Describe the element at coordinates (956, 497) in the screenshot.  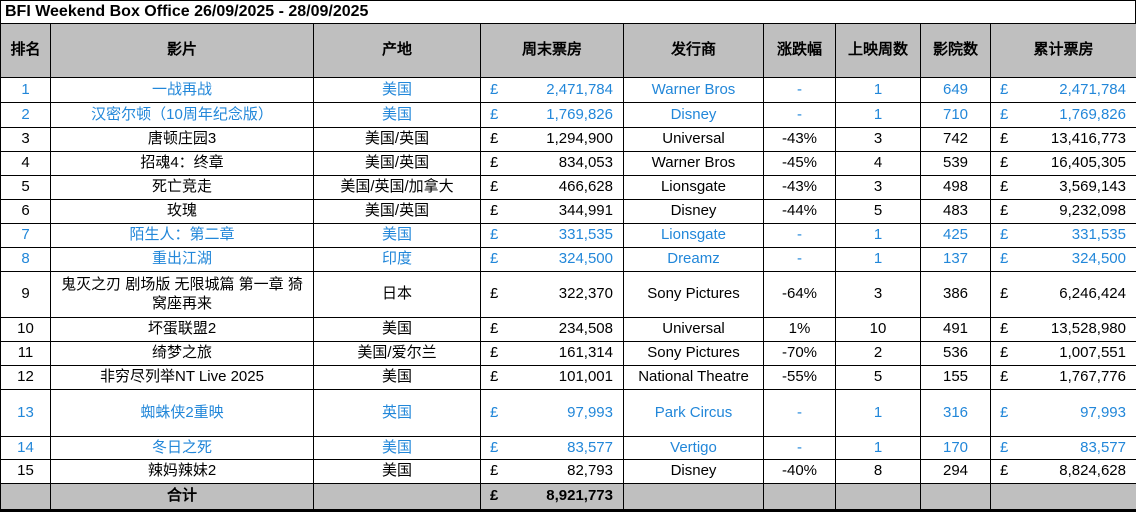
I see `total-cell-cinemas` at that location.